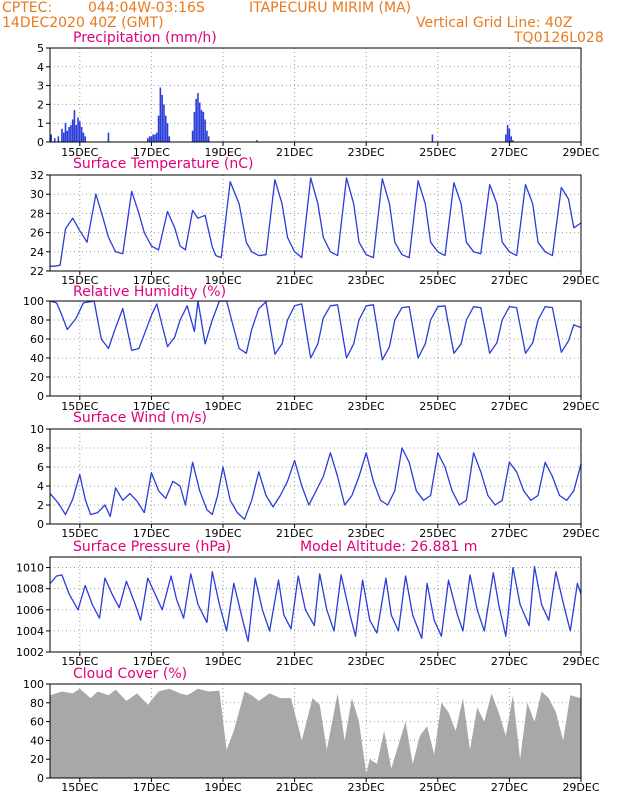 This screenshot has height=800, width=618. I want to click on panel-annotation-pressure: Model Altitude: 26.881 m, so click(388, 547).